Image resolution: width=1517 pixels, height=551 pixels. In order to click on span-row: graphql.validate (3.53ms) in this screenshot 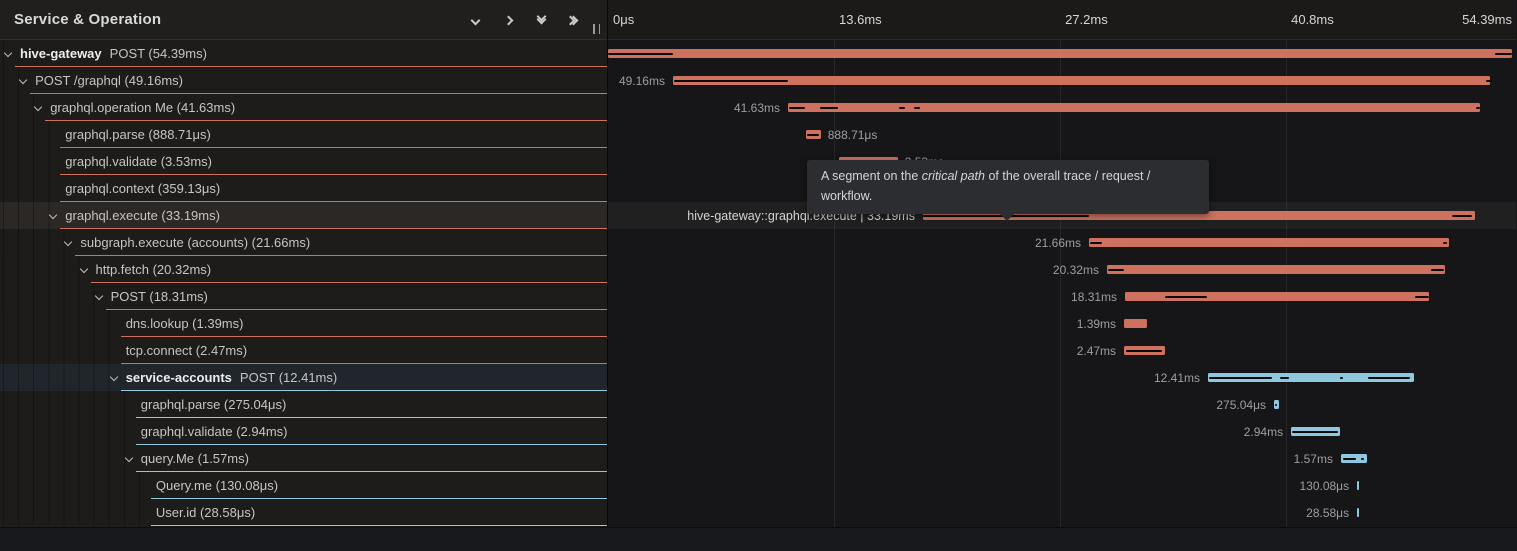, I will do `click(303, 161)`.